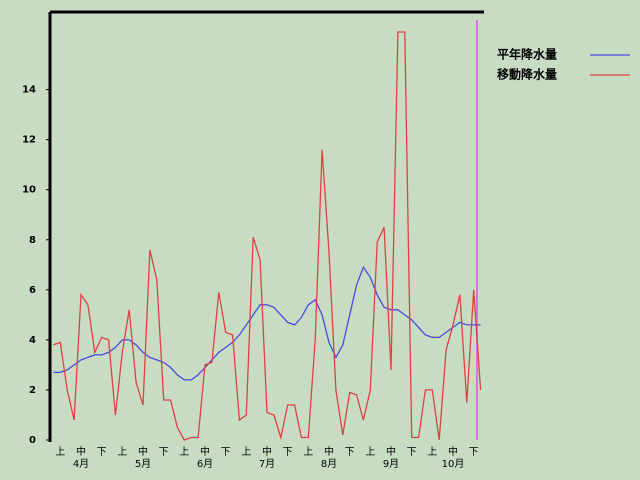 Image resolution: width=640 pixels, height=480 pixels. What do you see at coordinates (32, 440) in the screenshot?
I see `y-tick-label: 0` at bounding box center [32, 440].